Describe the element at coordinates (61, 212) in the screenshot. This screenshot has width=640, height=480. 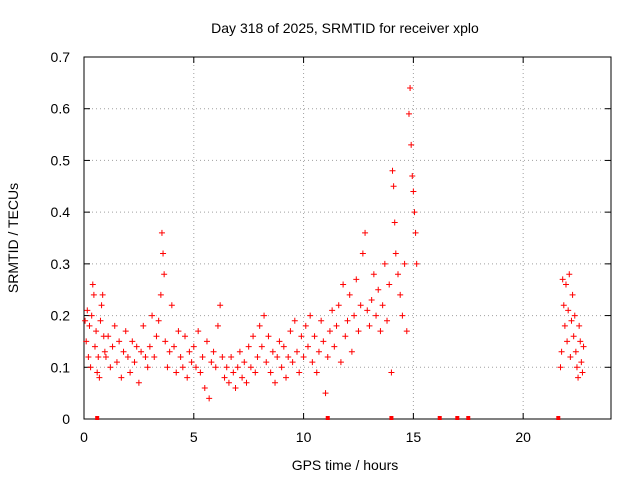
I see `y-tick-label: 0.4` at that location.